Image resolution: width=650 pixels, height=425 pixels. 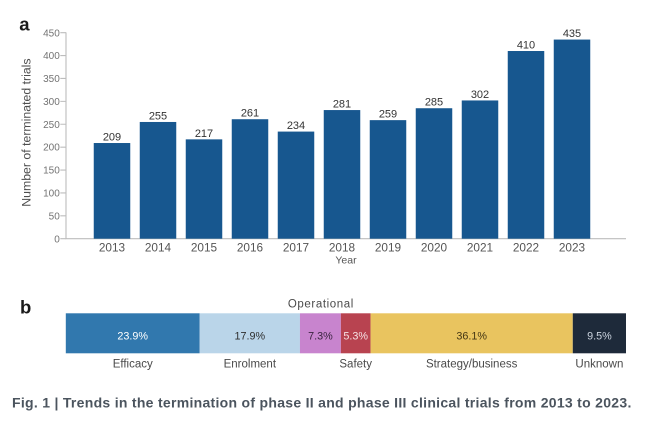 I want to click on svg-text: a, so click(x=24, y=24).